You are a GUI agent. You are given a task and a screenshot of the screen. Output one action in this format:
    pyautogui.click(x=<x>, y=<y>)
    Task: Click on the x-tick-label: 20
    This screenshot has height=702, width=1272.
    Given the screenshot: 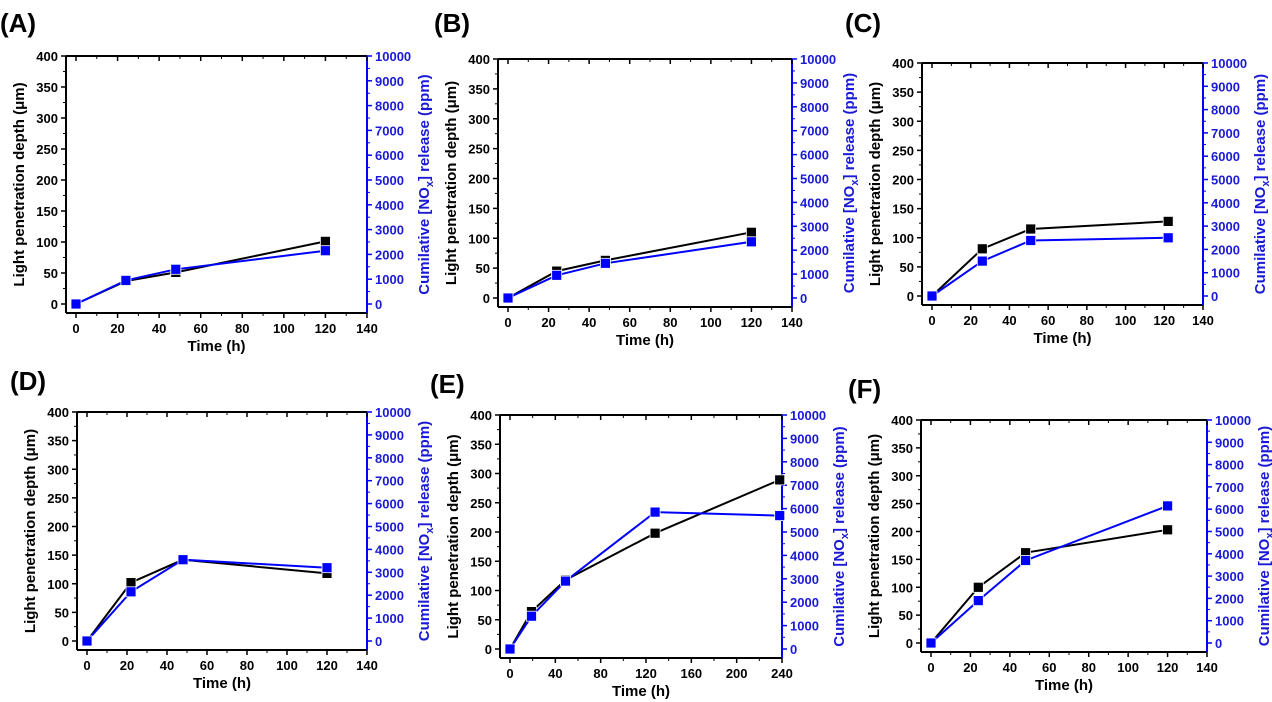 What is the action you would take?
    pyautogui.click(x=117, y=328)
    